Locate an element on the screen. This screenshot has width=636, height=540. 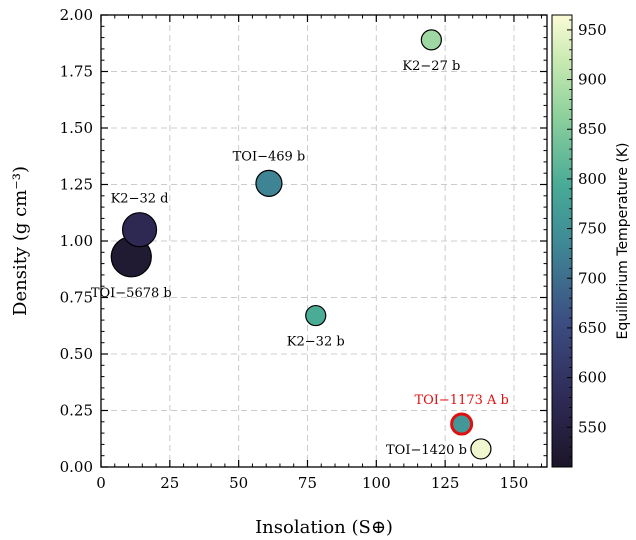
y-tick-label: 1.25 is located at coordinates (76, 185).